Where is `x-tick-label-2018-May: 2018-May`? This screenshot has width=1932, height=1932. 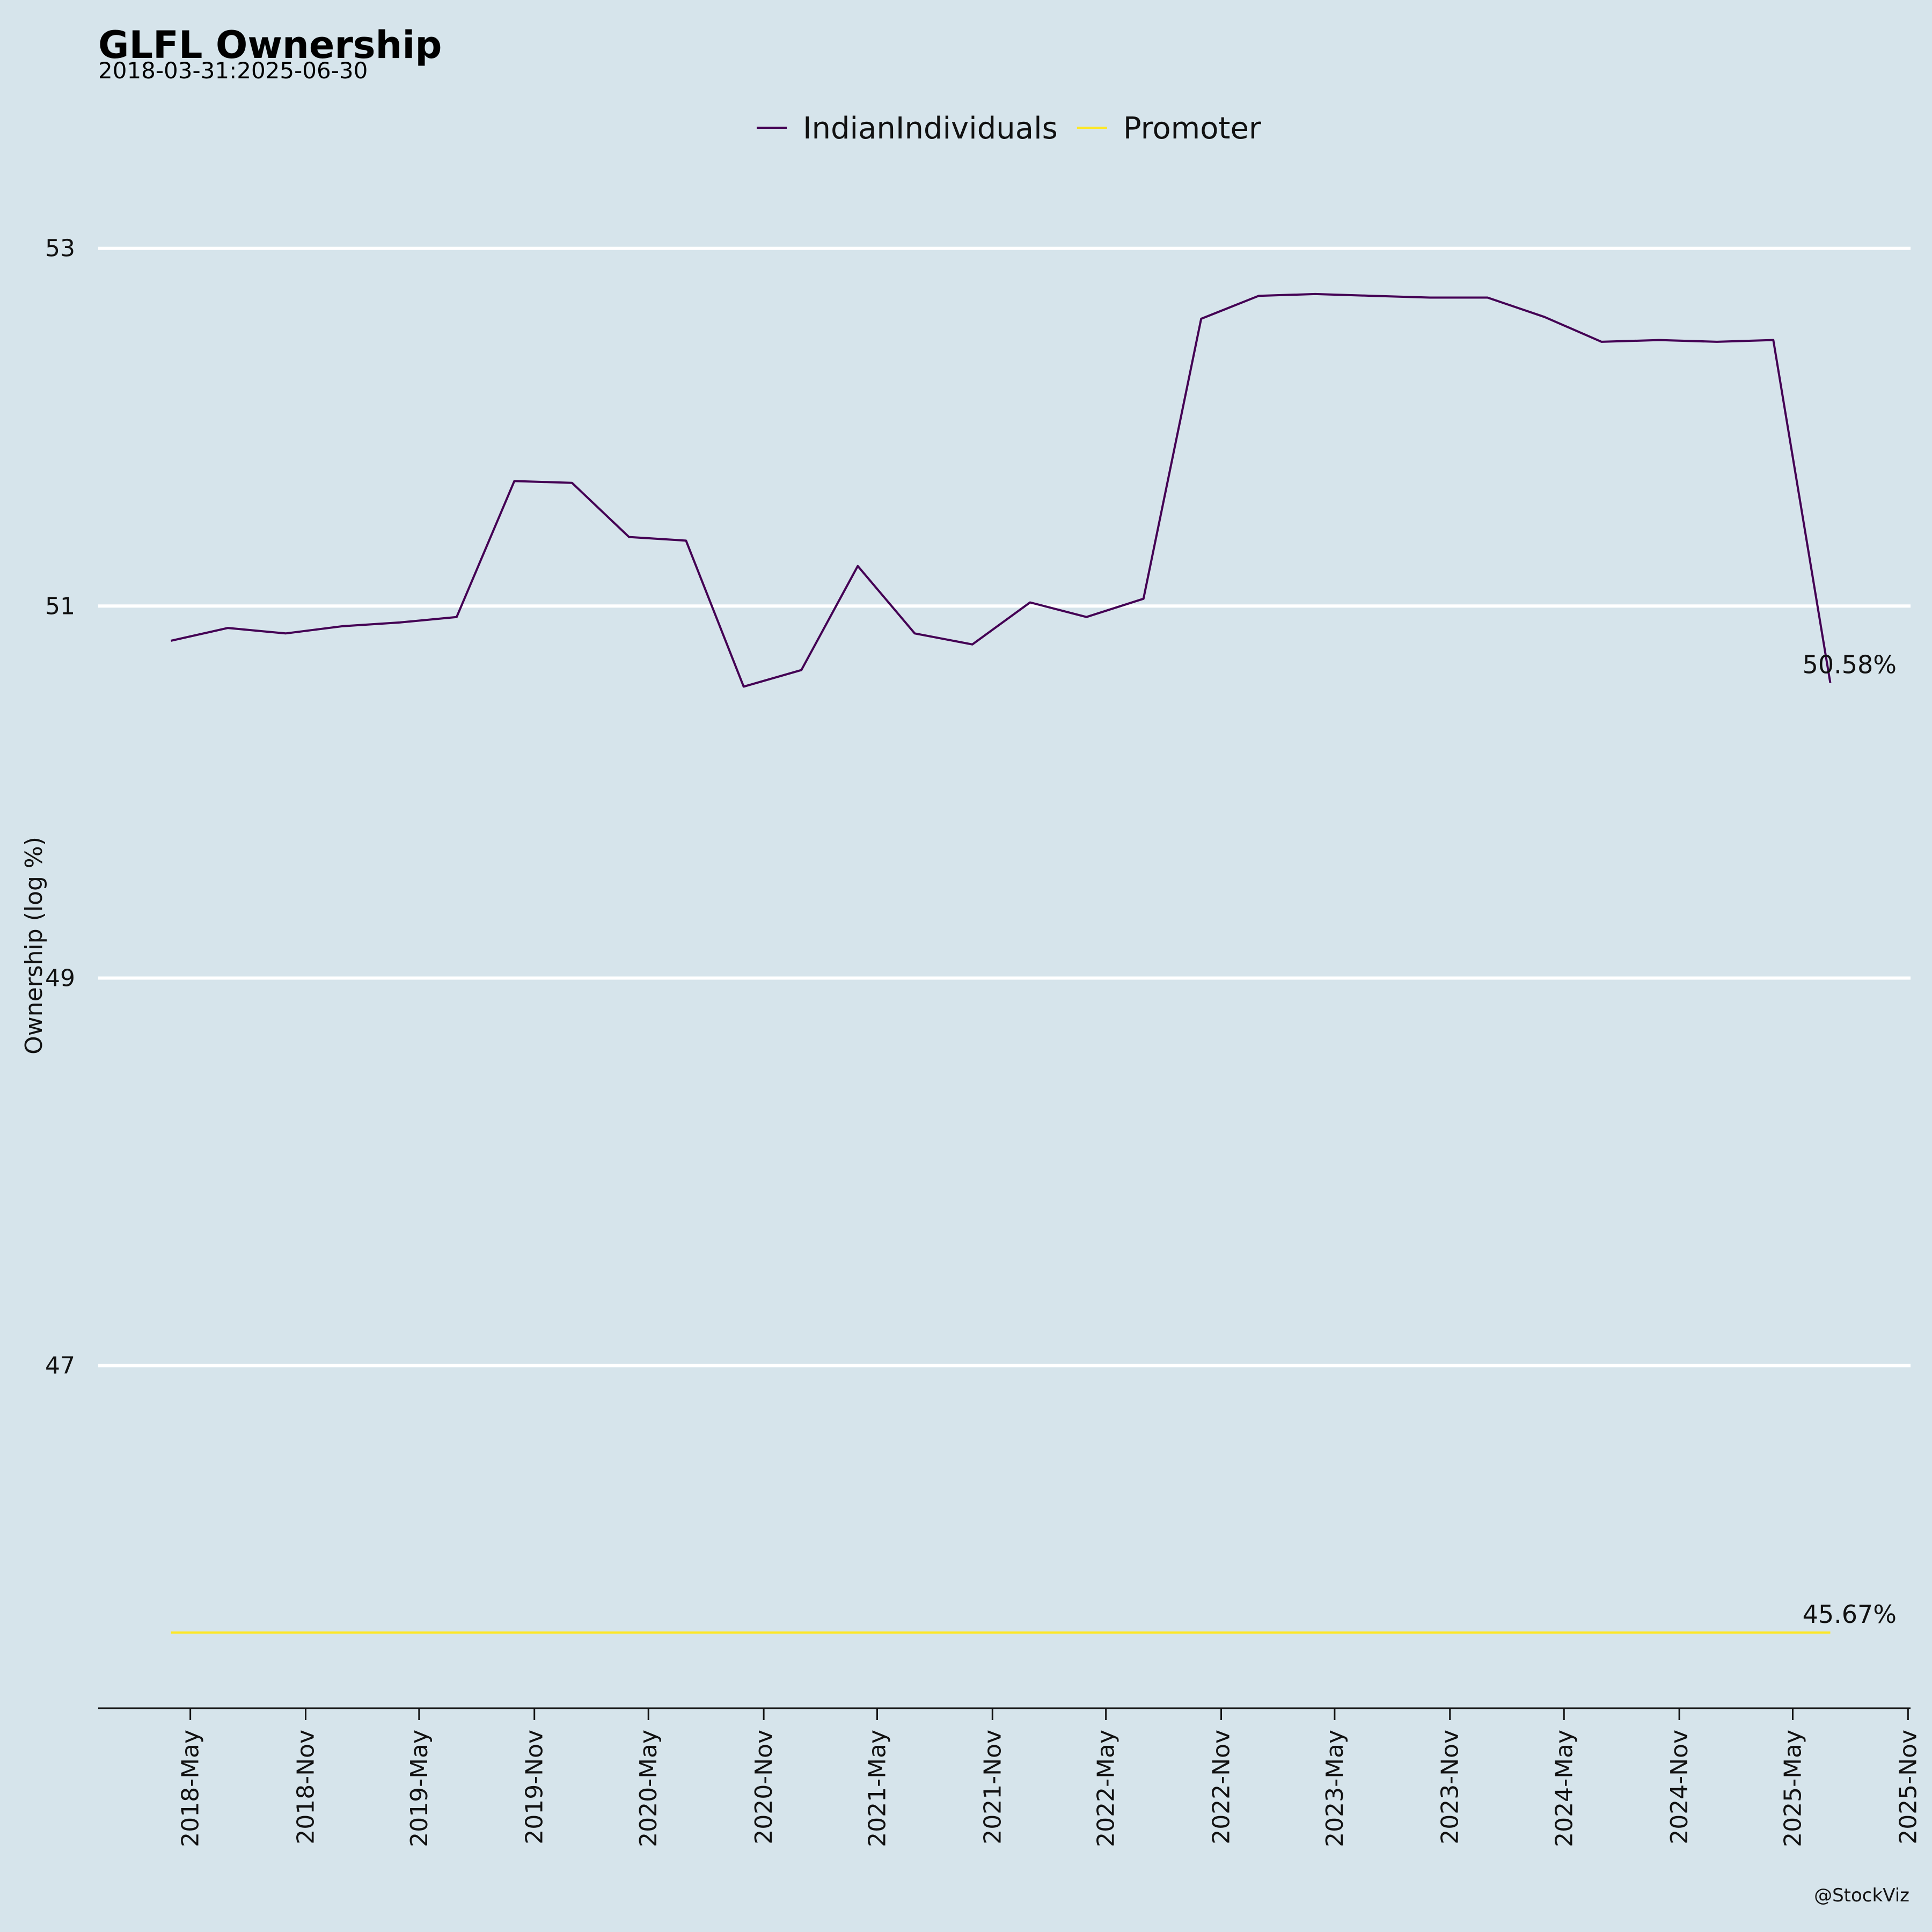 x-tick-label-2018-May: 2018-May is located at coordinates (190, 1788).